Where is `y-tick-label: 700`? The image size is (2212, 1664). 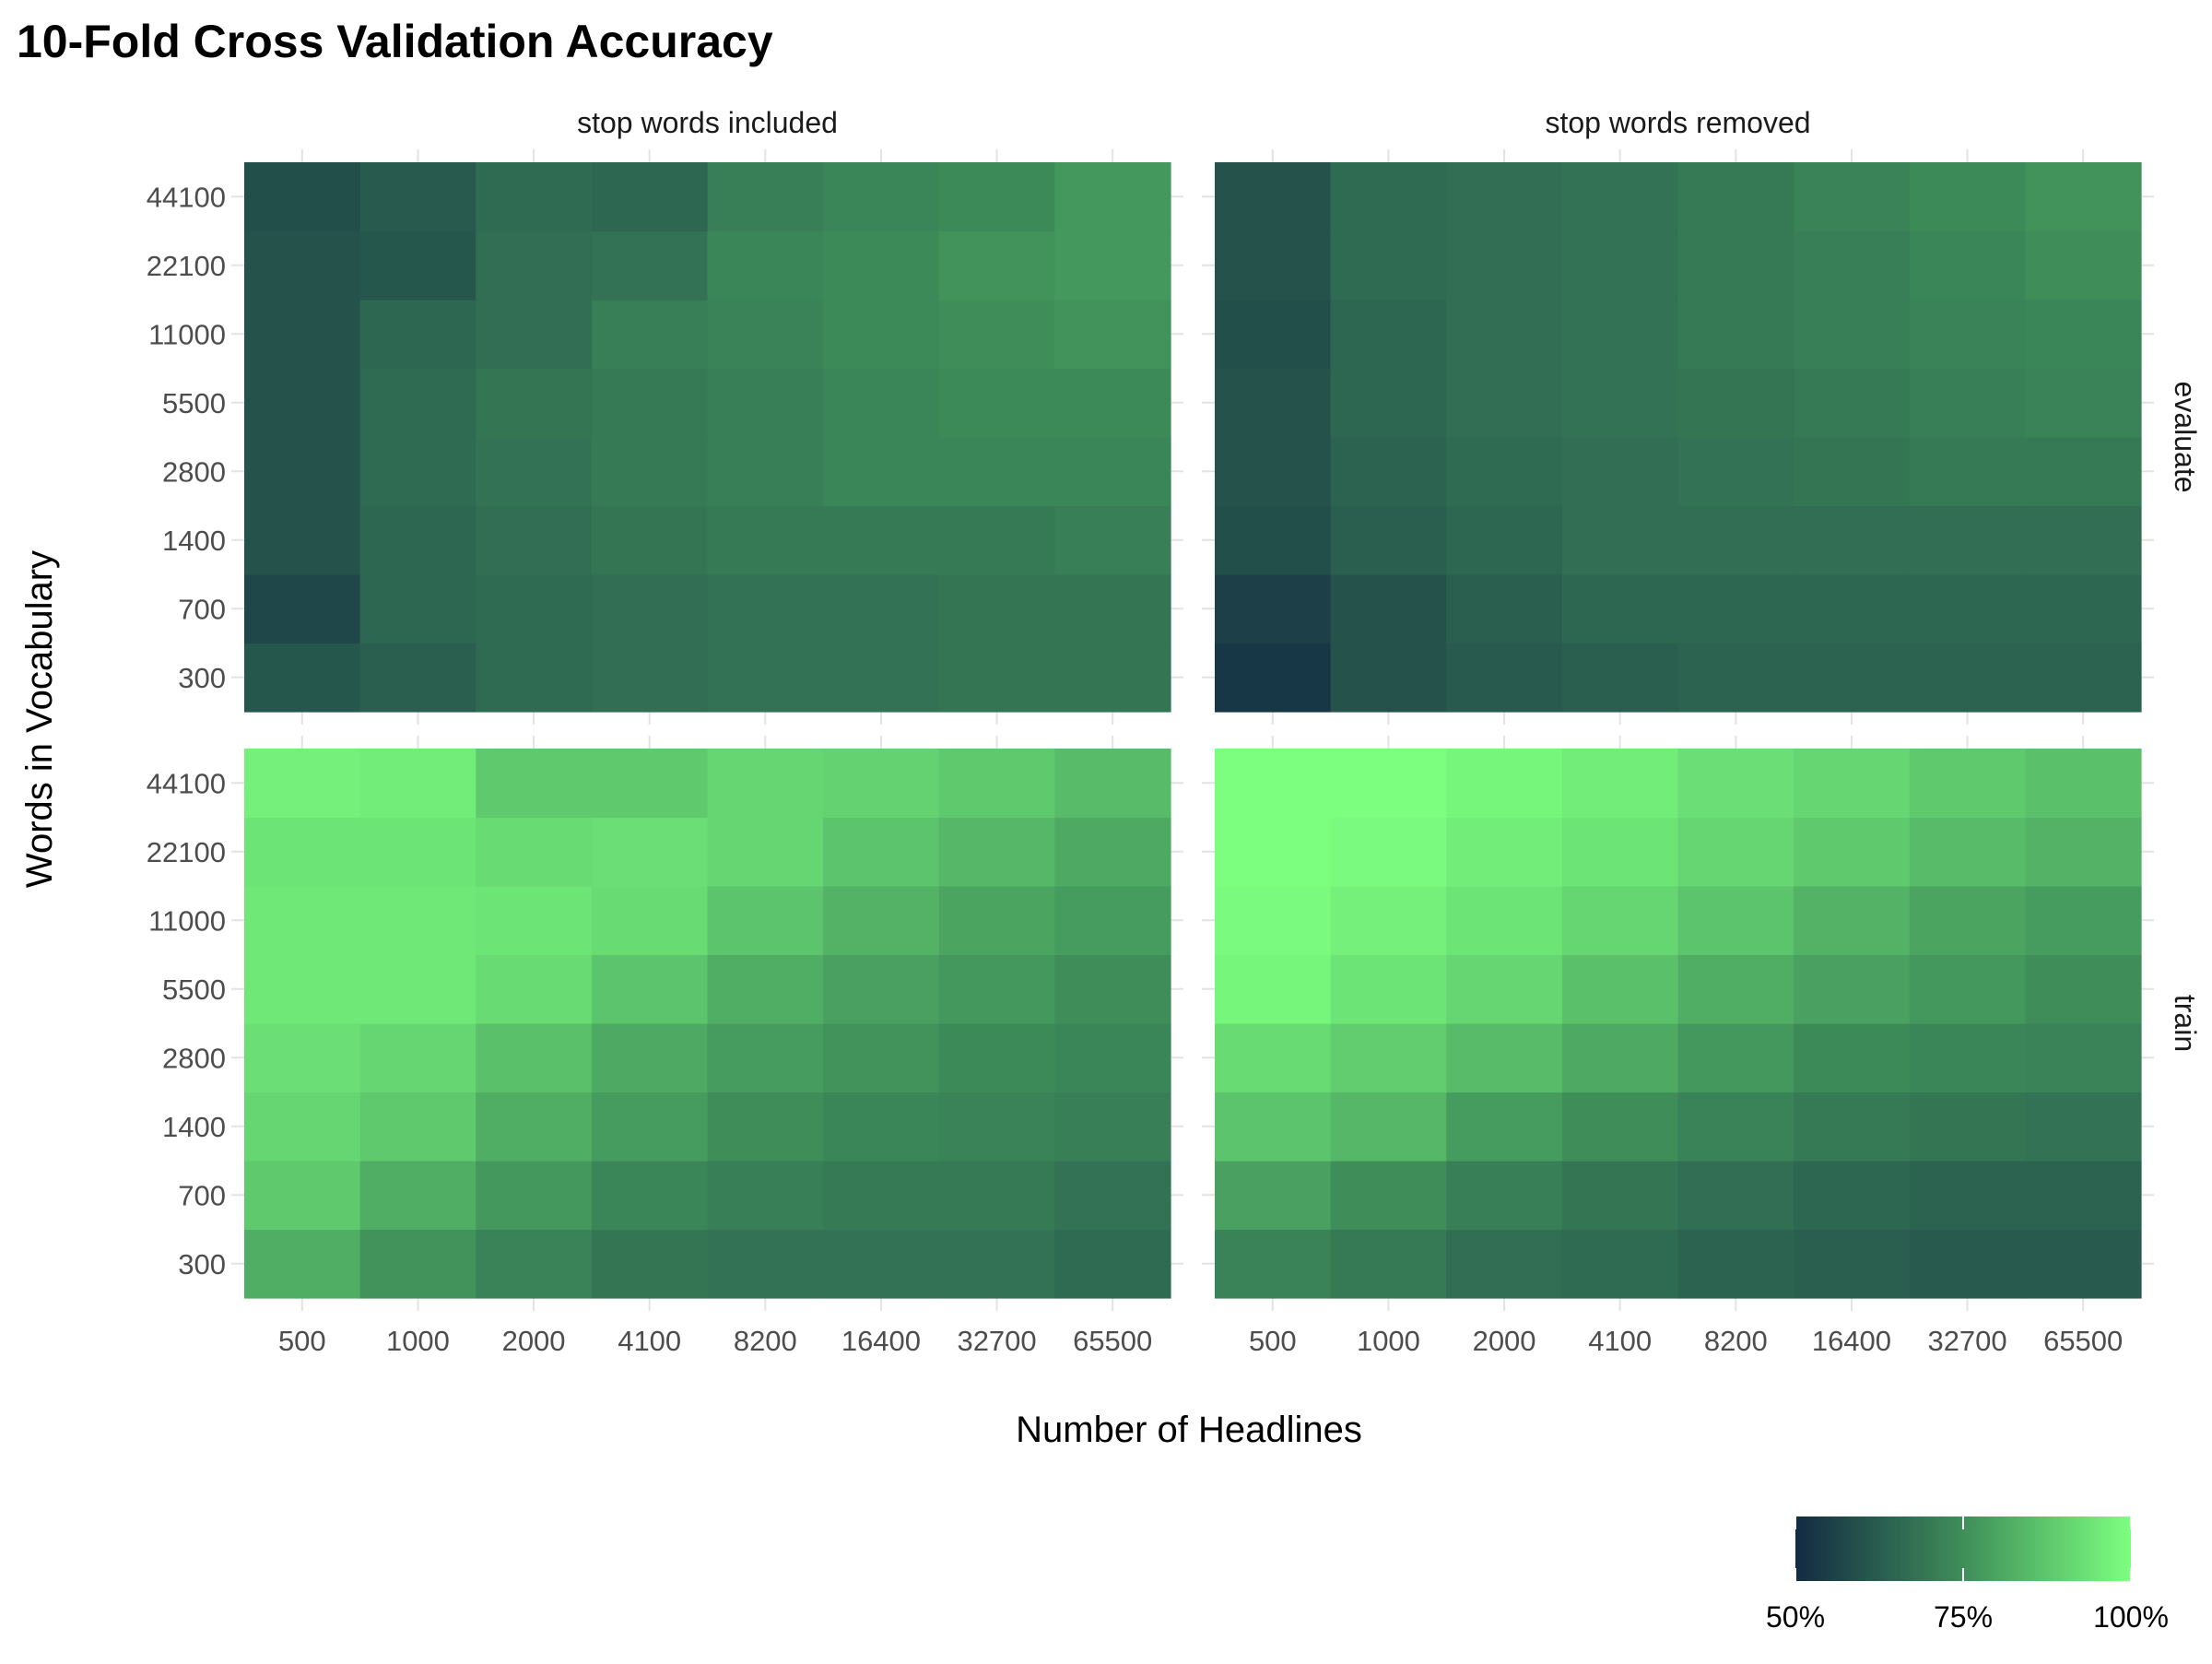 y-tick-label: 700 is located at coordinates (202, 609).